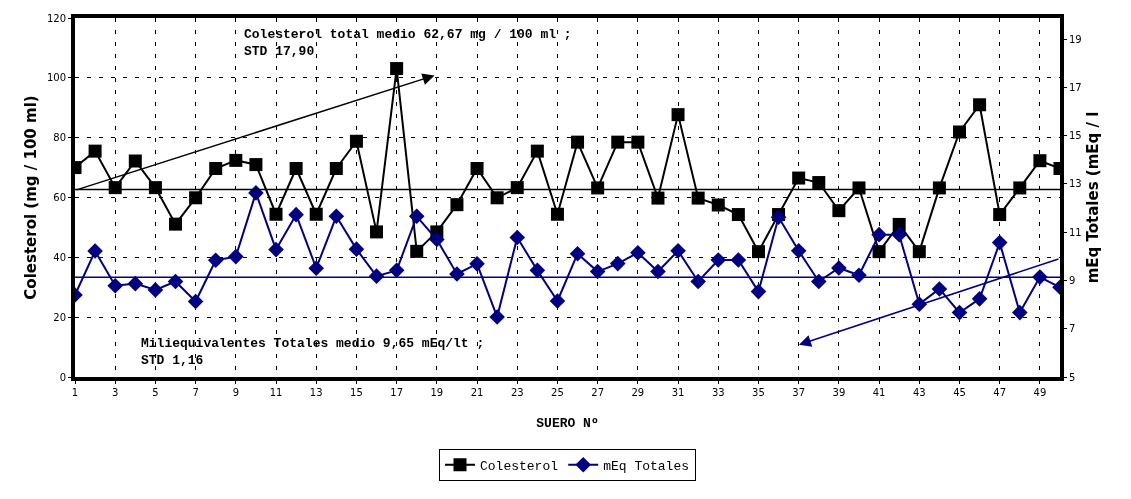 The image size is (1131, 499). Describe the element at coordinates (59, 197) in the screenshot. I see `y-tick-label: 60` at that location.